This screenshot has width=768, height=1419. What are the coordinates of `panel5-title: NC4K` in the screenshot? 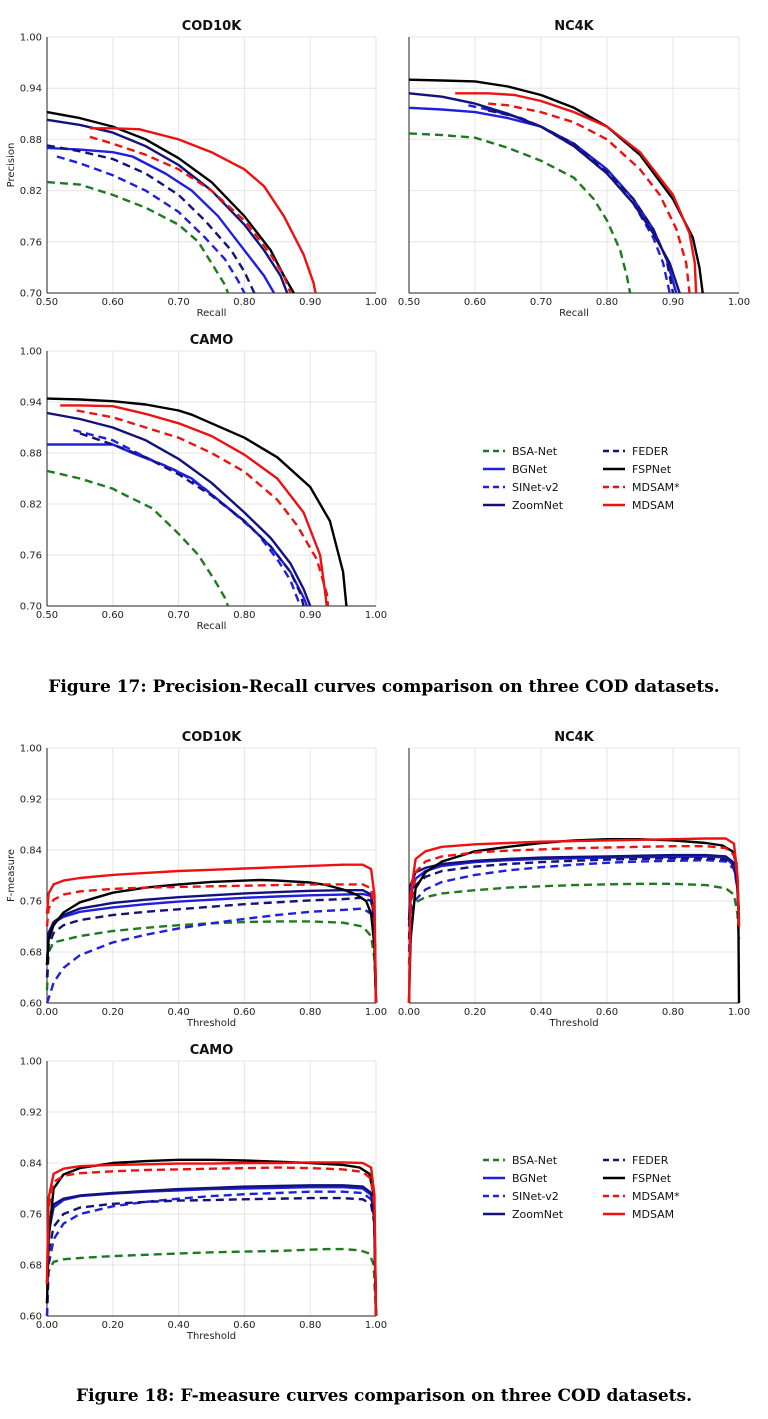 It's located at (574, 737).